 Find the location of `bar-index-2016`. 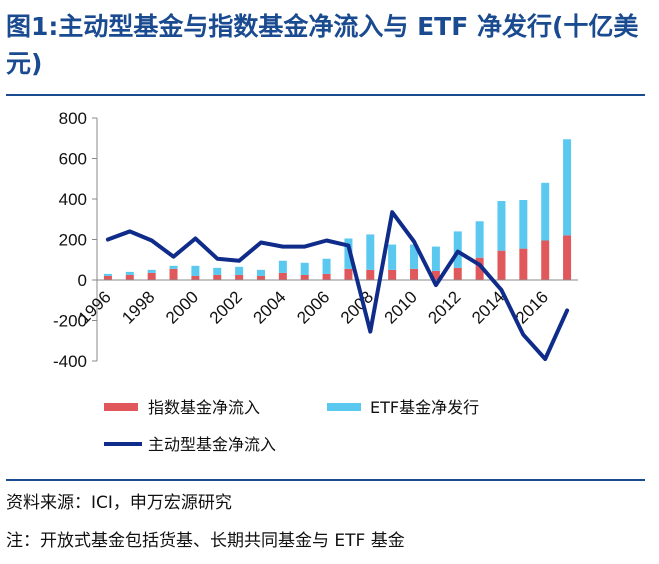

bar-index-2016 is located at coordinates (545, 260).